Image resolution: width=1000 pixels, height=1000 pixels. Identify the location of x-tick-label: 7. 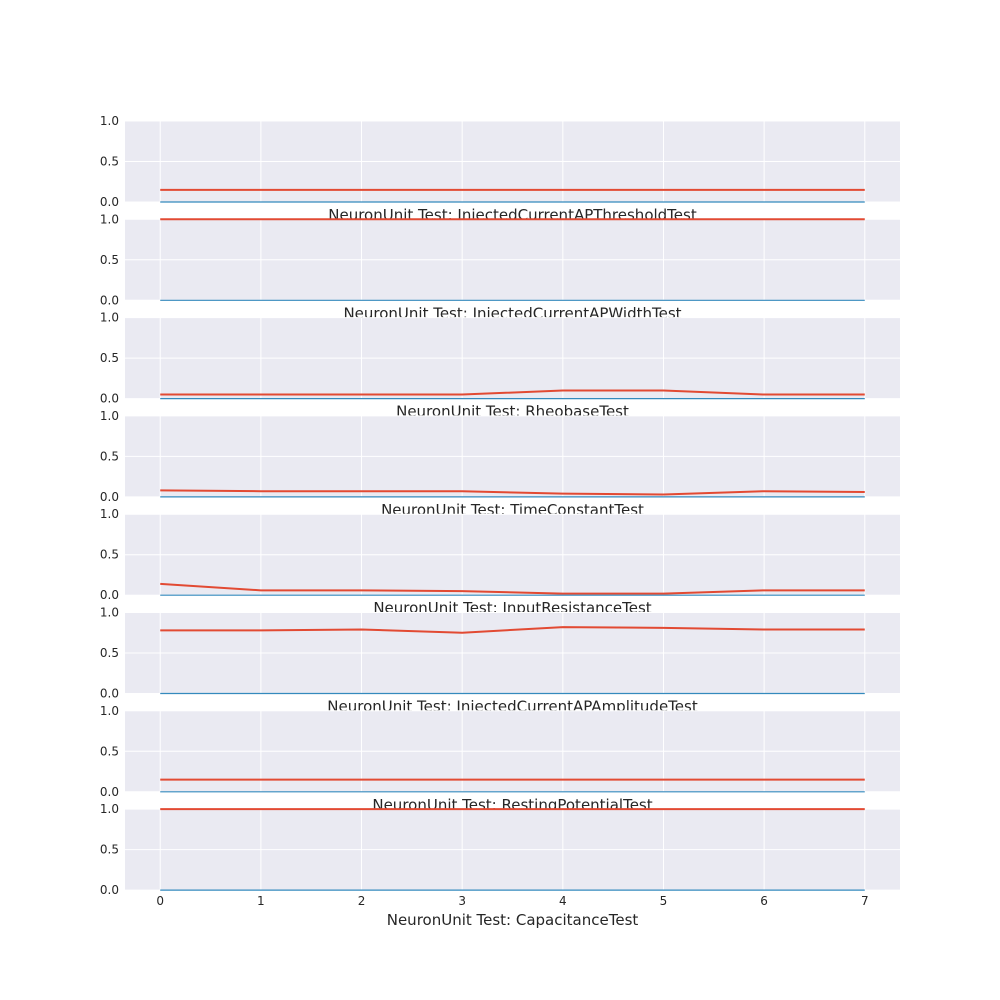
(865, 901).